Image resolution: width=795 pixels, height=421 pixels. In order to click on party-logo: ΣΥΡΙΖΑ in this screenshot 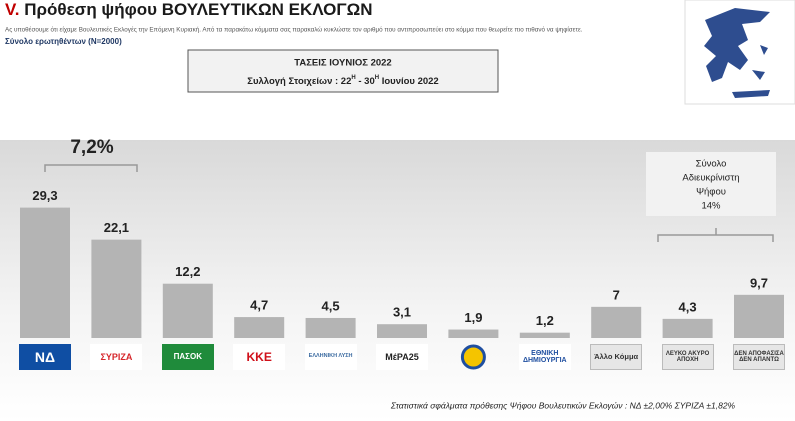, I will do `click(116, 357)`.